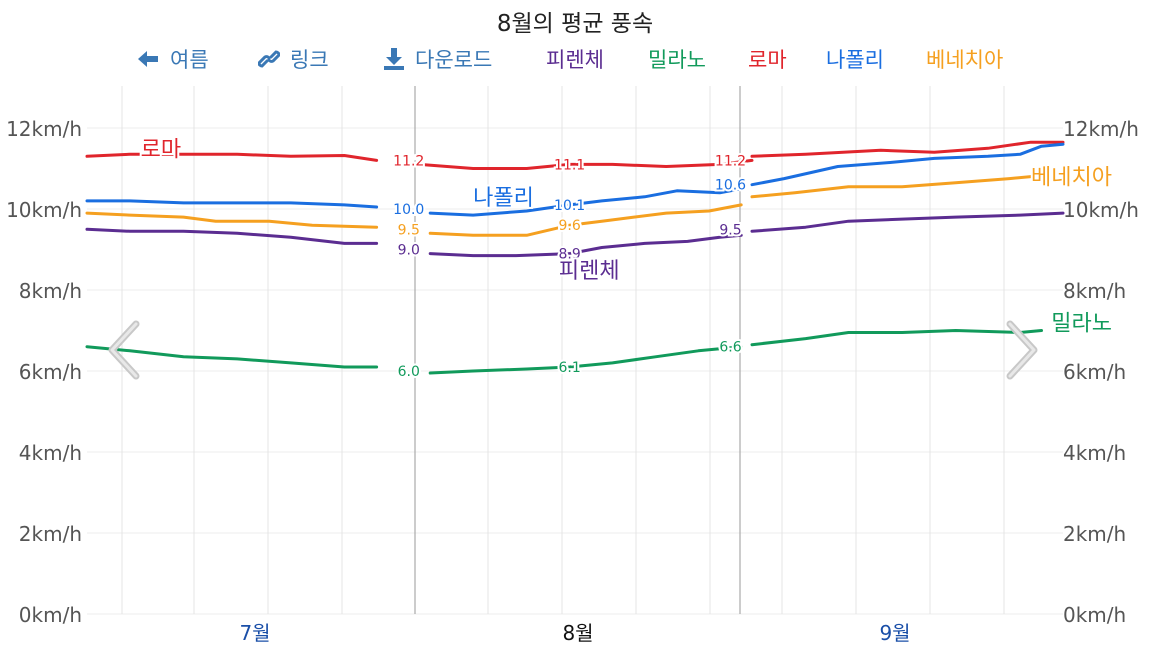  I want to click on y-tick-label-right: 8km/h, so click(1094, 291).